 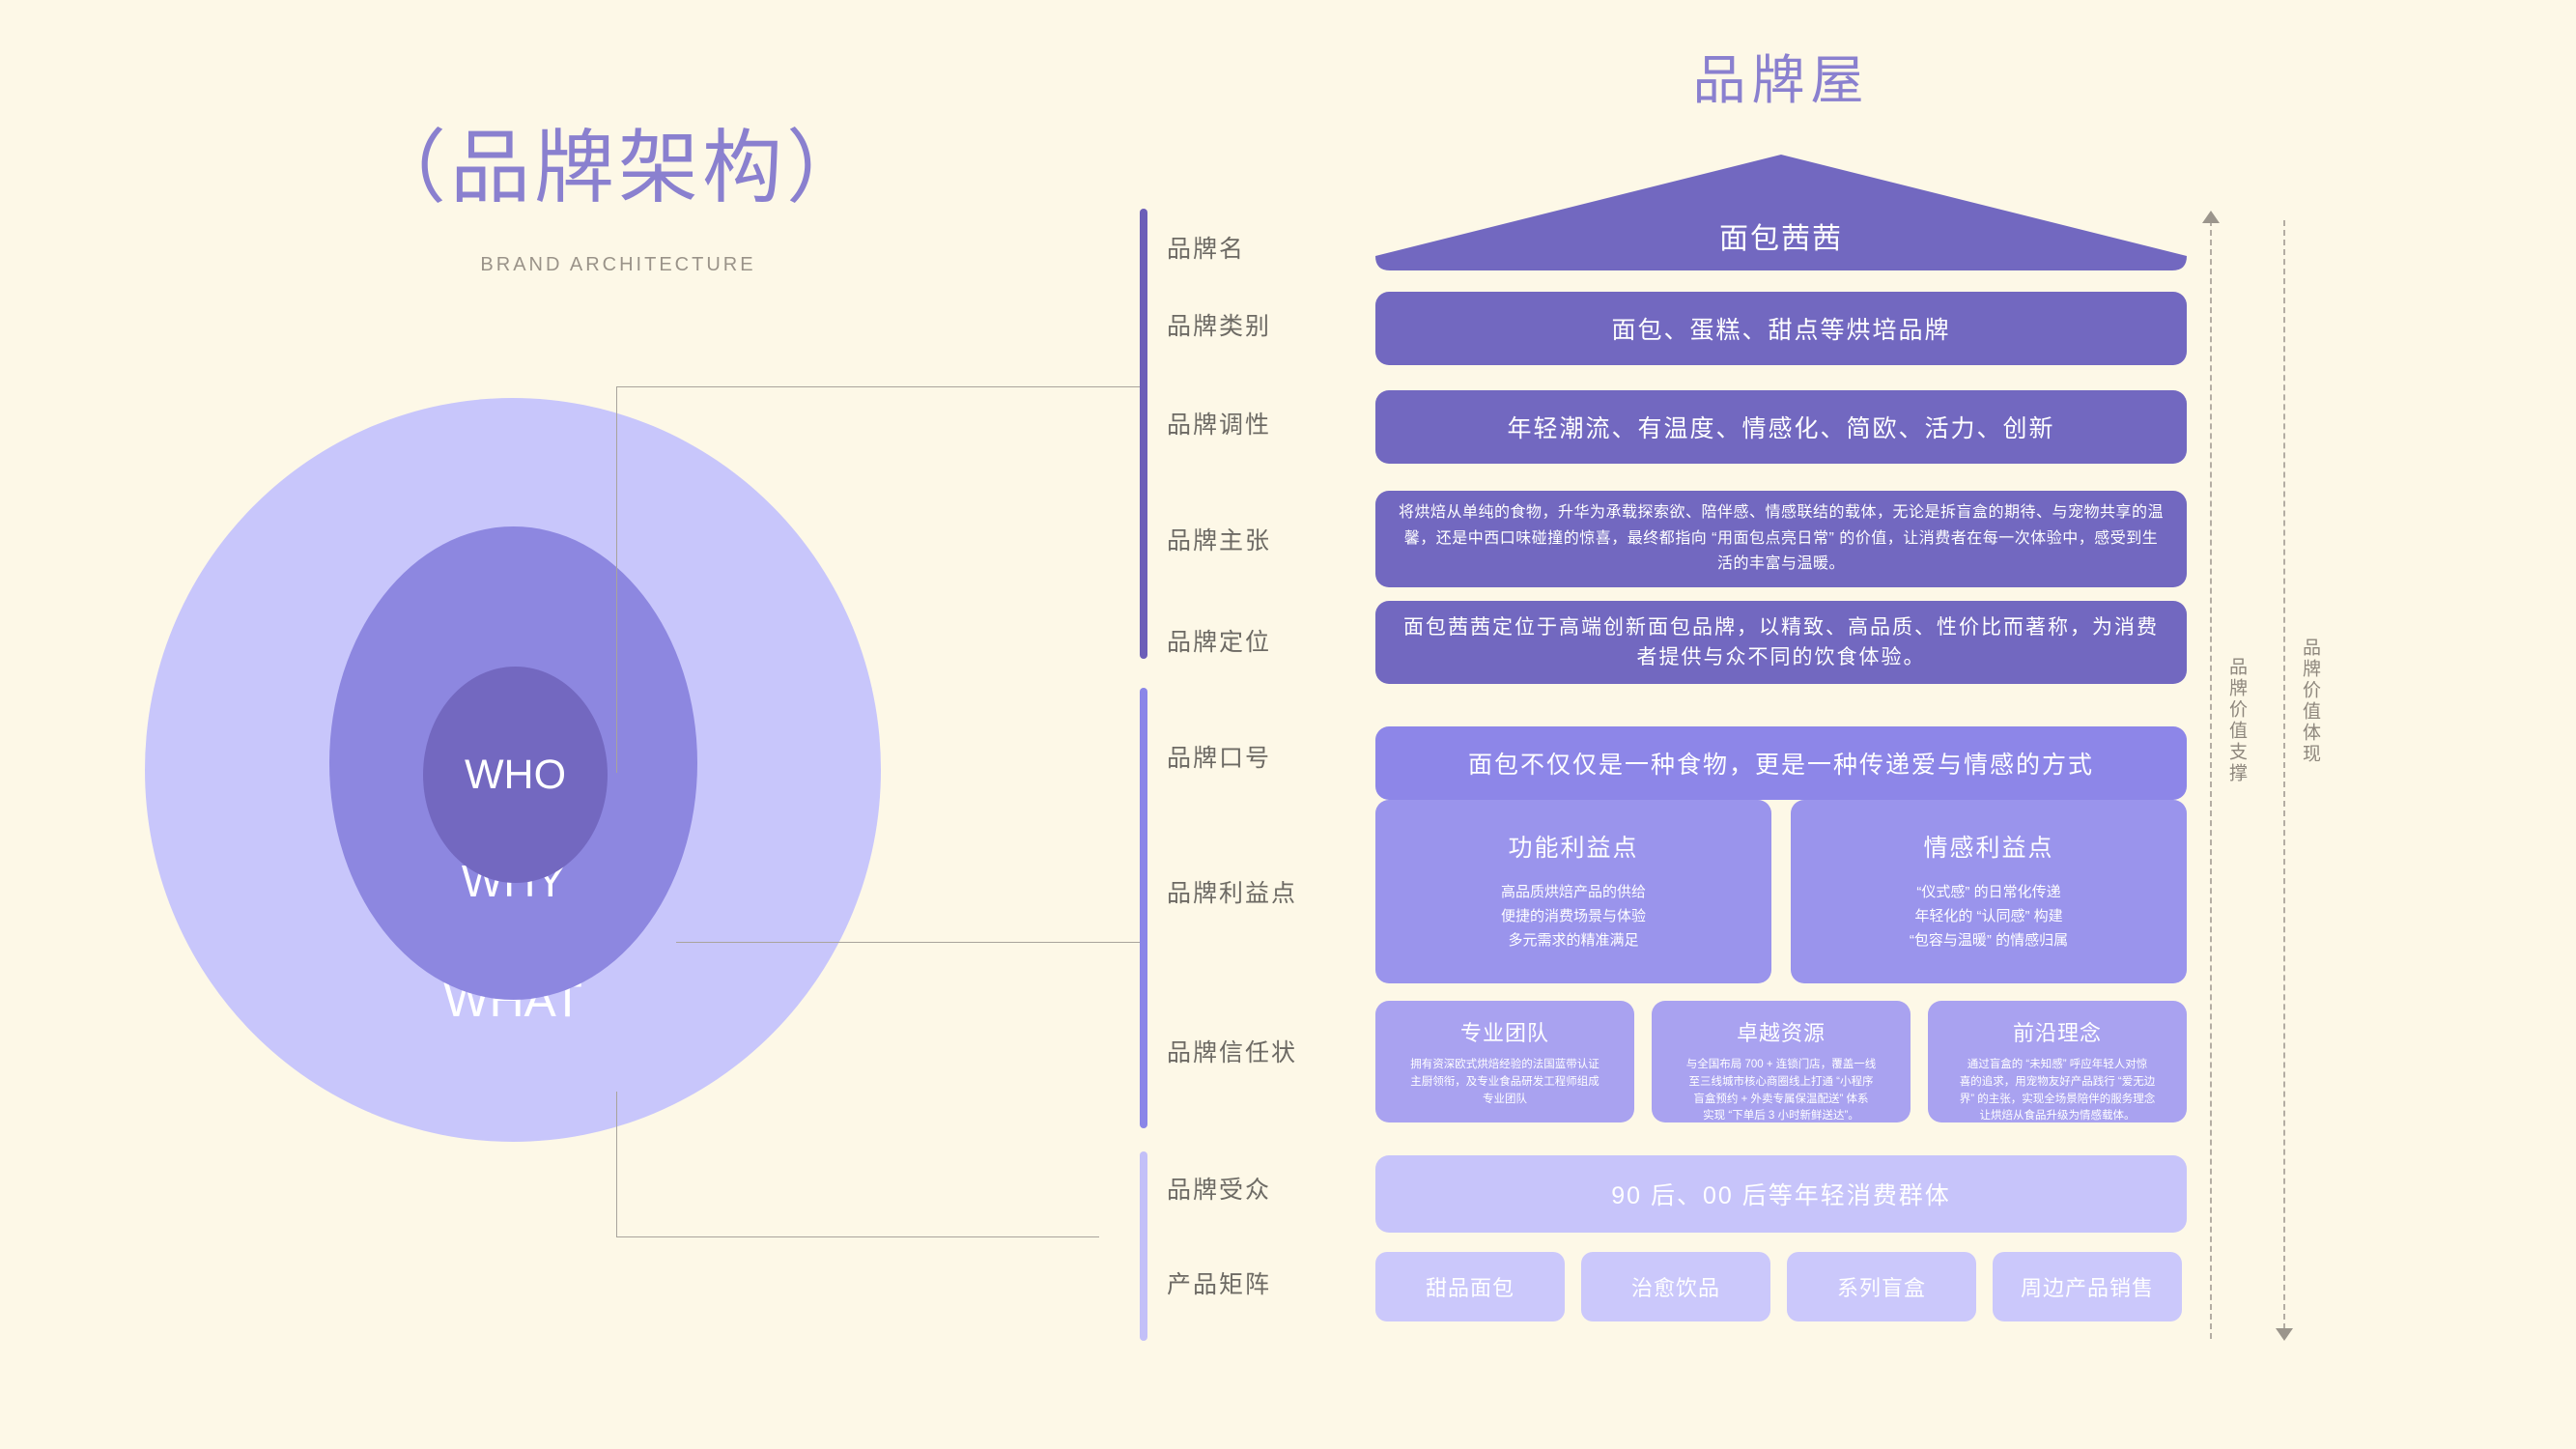 I want to click on trust-line: 至三线城市核心商圈线上打通 “小程序, so click(x=1781, y=1081).